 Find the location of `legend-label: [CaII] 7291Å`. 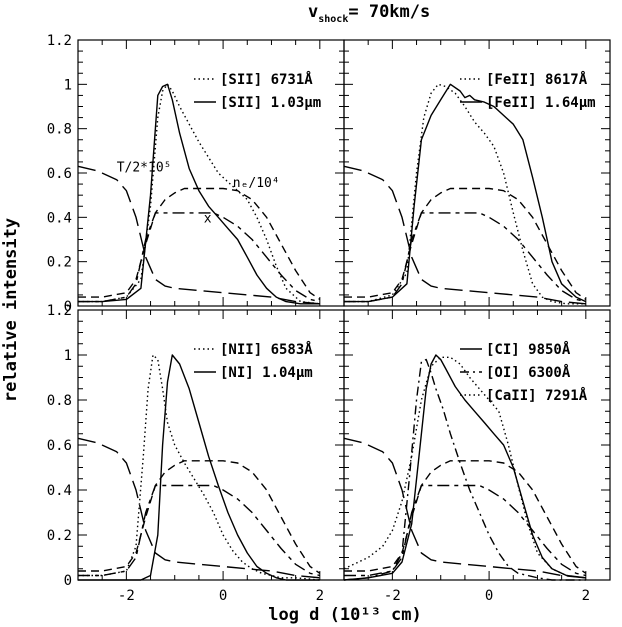

legend-label: [CaII] 7291Å is located at coordinates (537, 395).